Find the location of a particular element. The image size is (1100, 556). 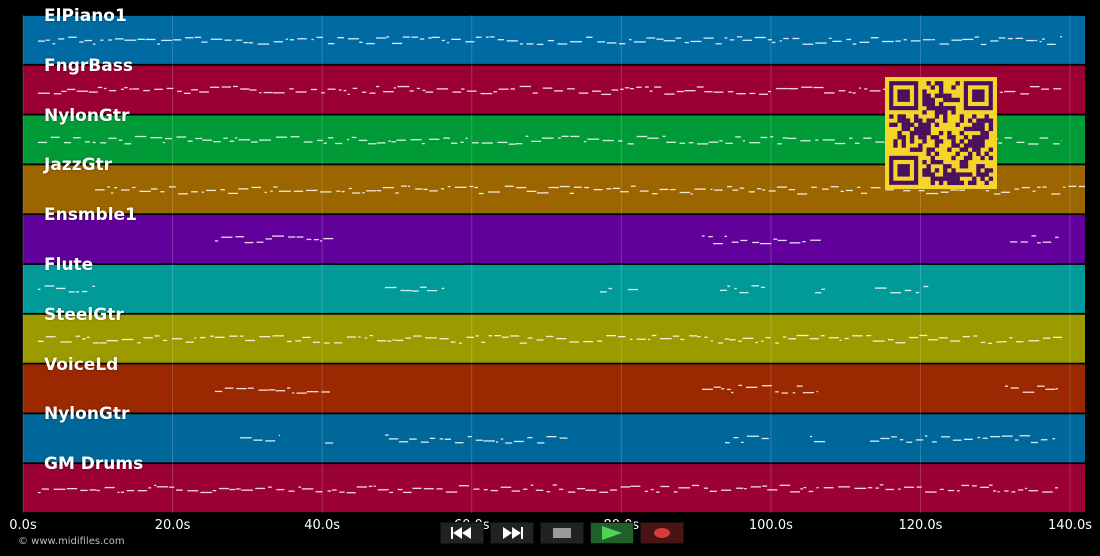

qr-code is located at coordinates (941, 133).